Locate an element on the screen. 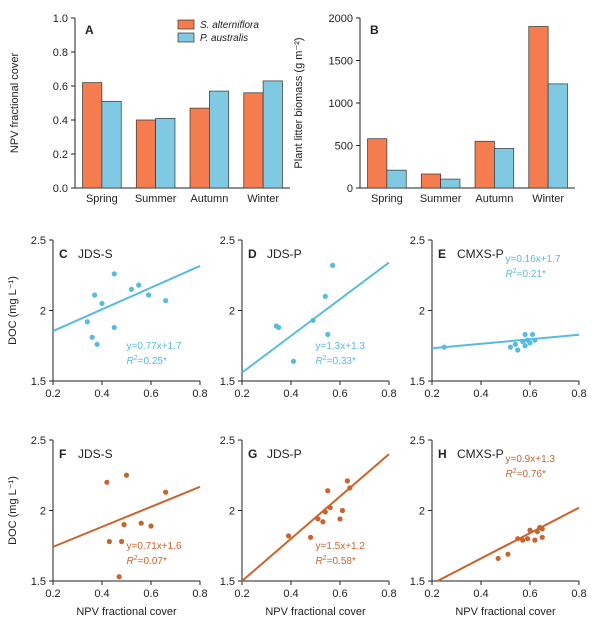 The image size is (600, 626). fit-equation: y=0.71x+1.6 is located at coordinates (154, 546).